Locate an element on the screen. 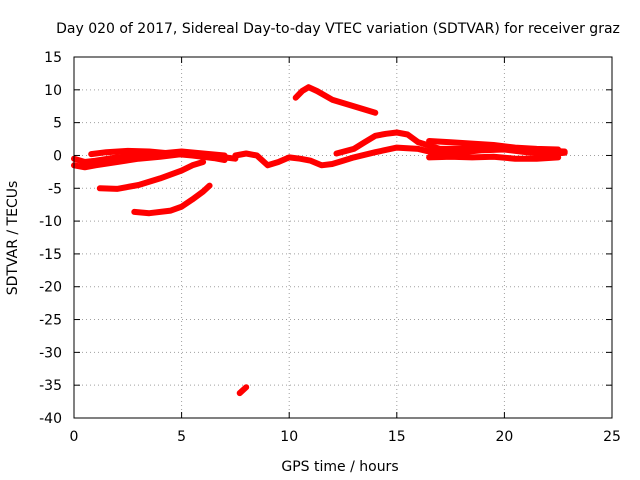  y-tick-label: -5 is located at coordinates (55, 189).